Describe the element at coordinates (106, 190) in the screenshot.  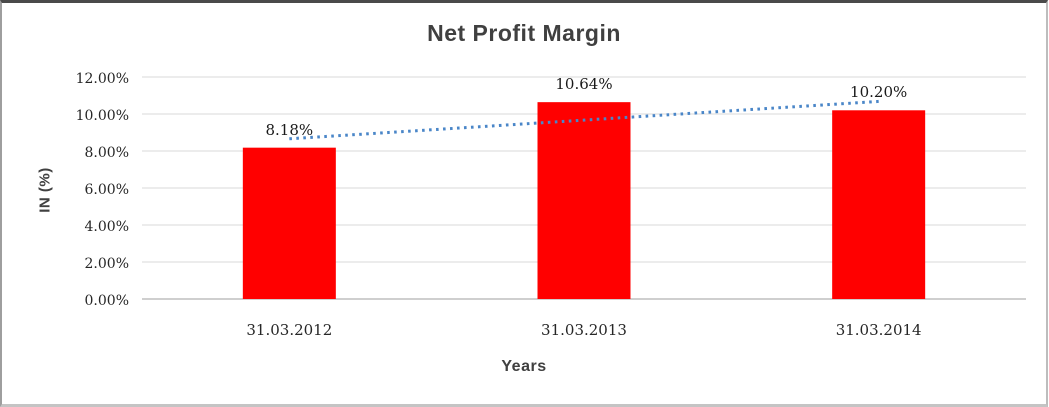
I see `y-tick-label: 6.00%` at that location.